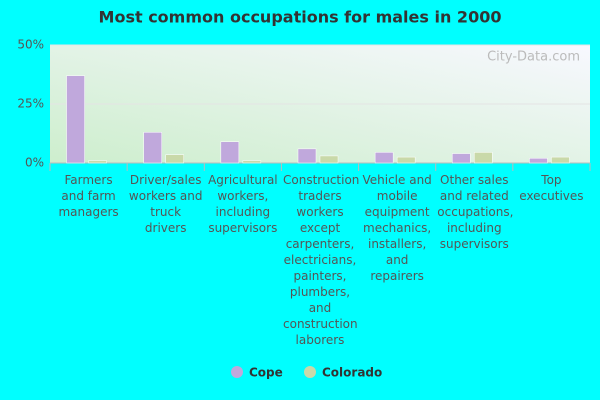 This screenshot has width=600, height=400. What do you see at coordinates (533, 57) in the screenshot?
I see `watermark: City-Data.com` at bounding box center [533, 57].